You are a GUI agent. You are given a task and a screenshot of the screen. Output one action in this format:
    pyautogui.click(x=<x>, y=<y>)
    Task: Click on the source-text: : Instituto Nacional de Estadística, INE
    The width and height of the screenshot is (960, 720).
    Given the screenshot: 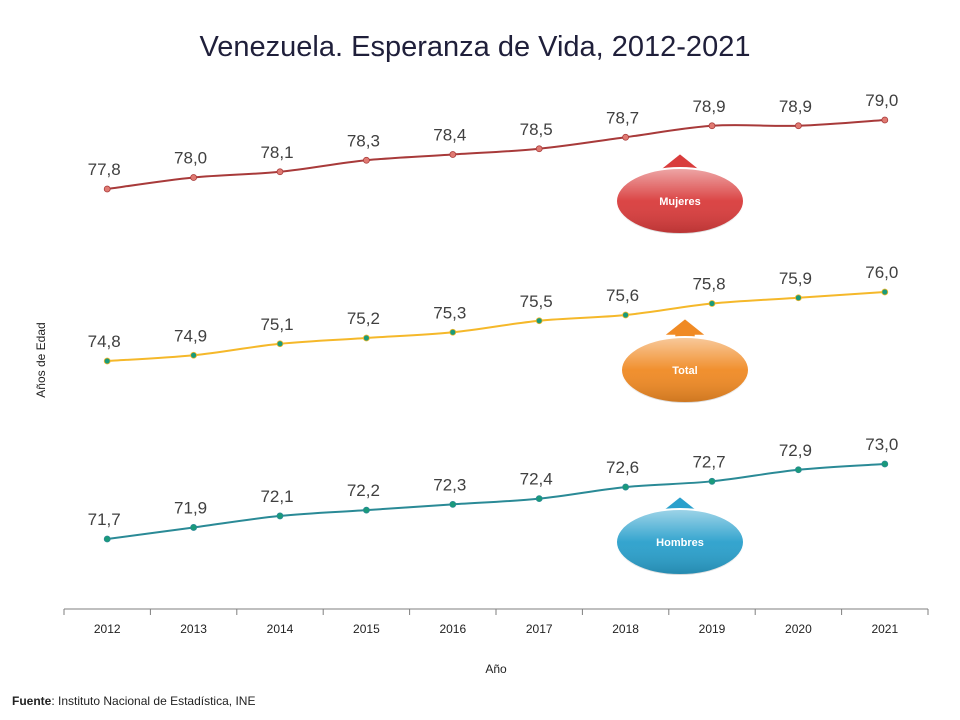 What is the action you would take?
    pyautogui.click(x=153, y=701)
    